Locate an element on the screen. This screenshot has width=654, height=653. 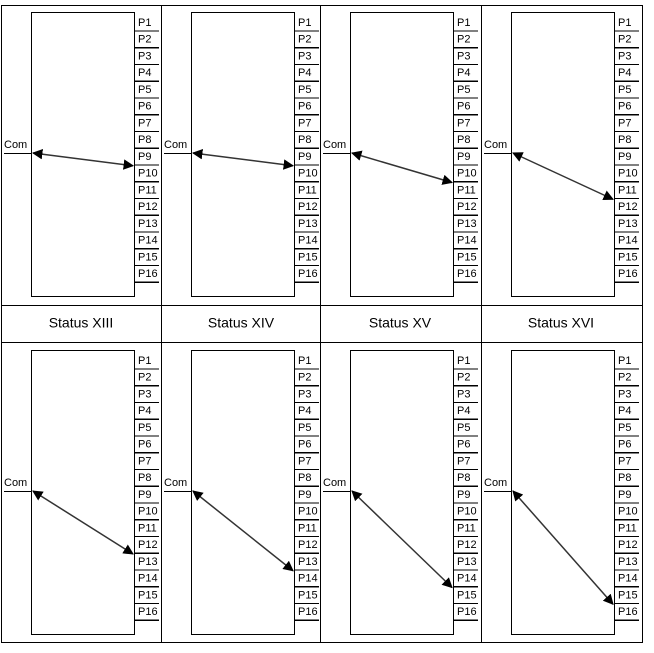
status-caption: Status XIV is located at coordinates (241, 323).